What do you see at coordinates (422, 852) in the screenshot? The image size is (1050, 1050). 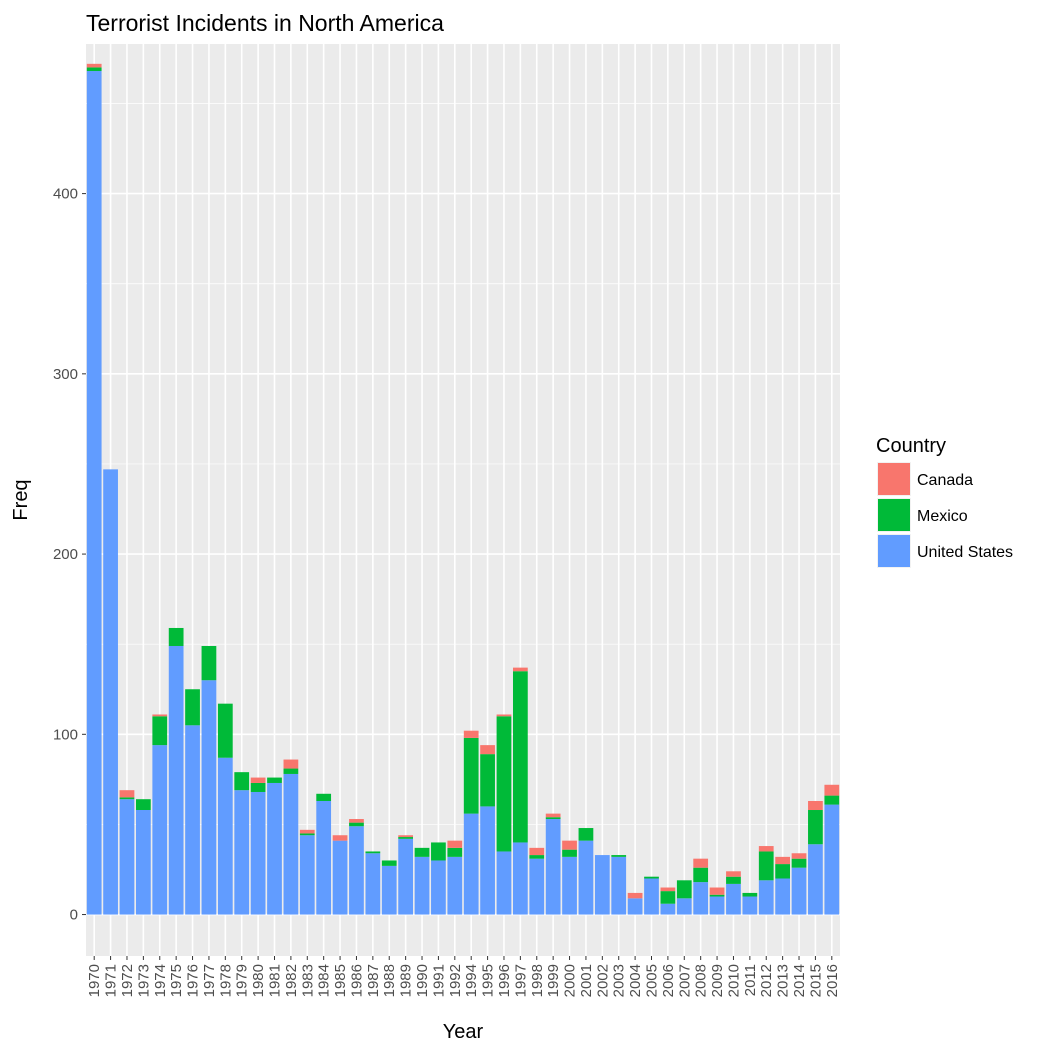 I see `bar-mexico-1990` at bounding box center [422, 852].